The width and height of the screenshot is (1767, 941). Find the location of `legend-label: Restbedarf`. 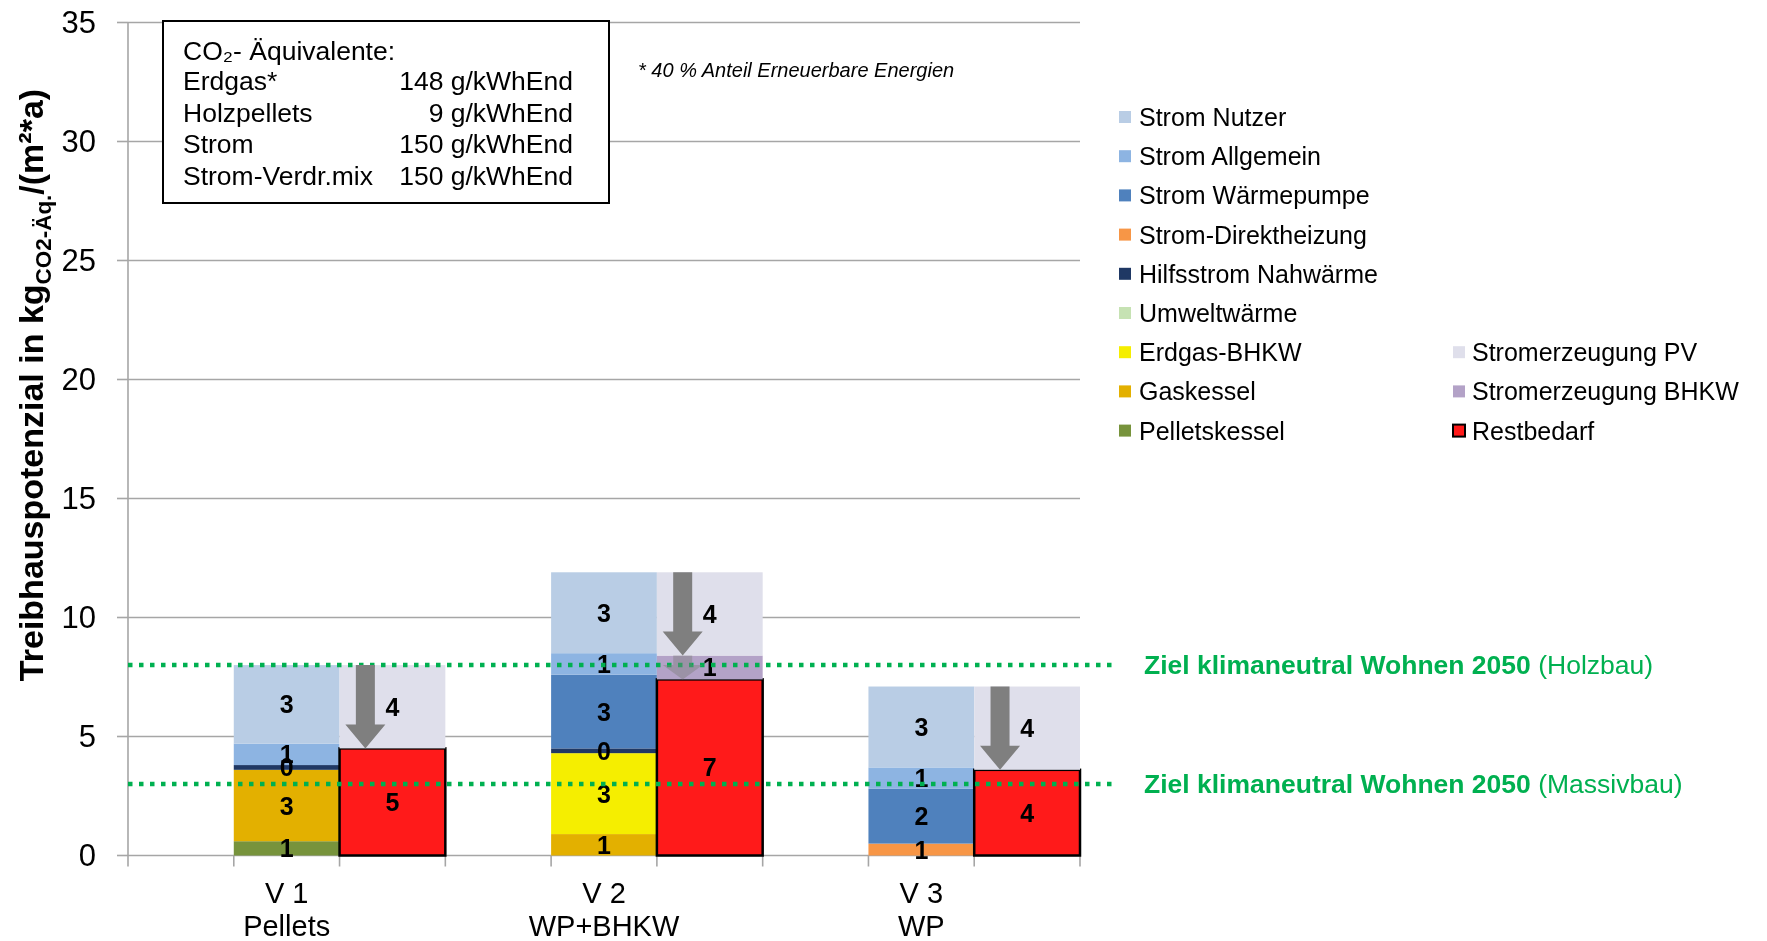

legend-label: Restbedarf is located at coordinates (1533, 430).